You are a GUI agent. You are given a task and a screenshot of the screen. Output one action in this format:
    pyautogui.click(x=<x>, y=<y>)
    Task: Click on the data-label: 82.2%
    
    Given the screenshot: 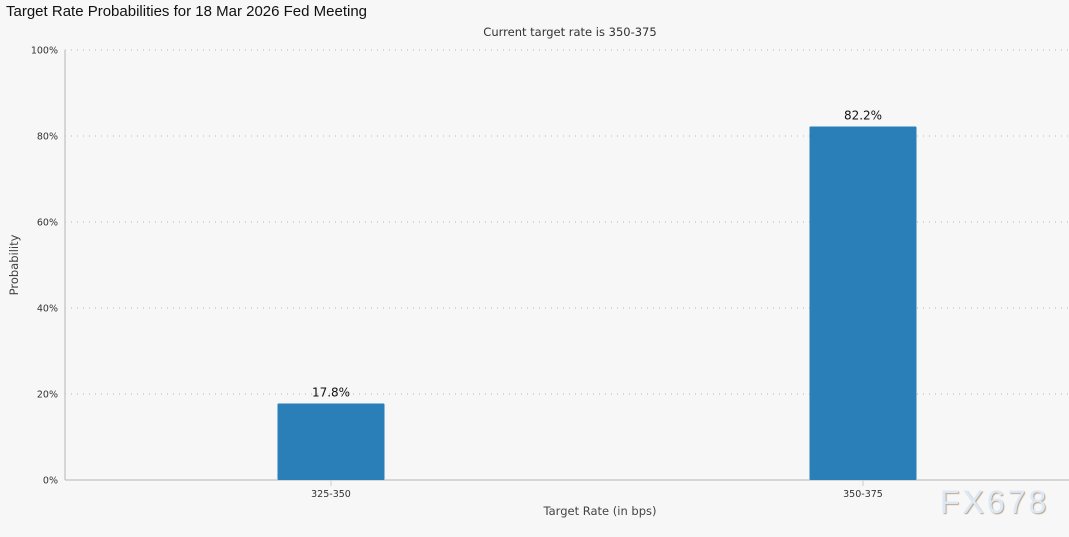 What is the action you would take?
    pyautogui.click(x=863, y=116)
    